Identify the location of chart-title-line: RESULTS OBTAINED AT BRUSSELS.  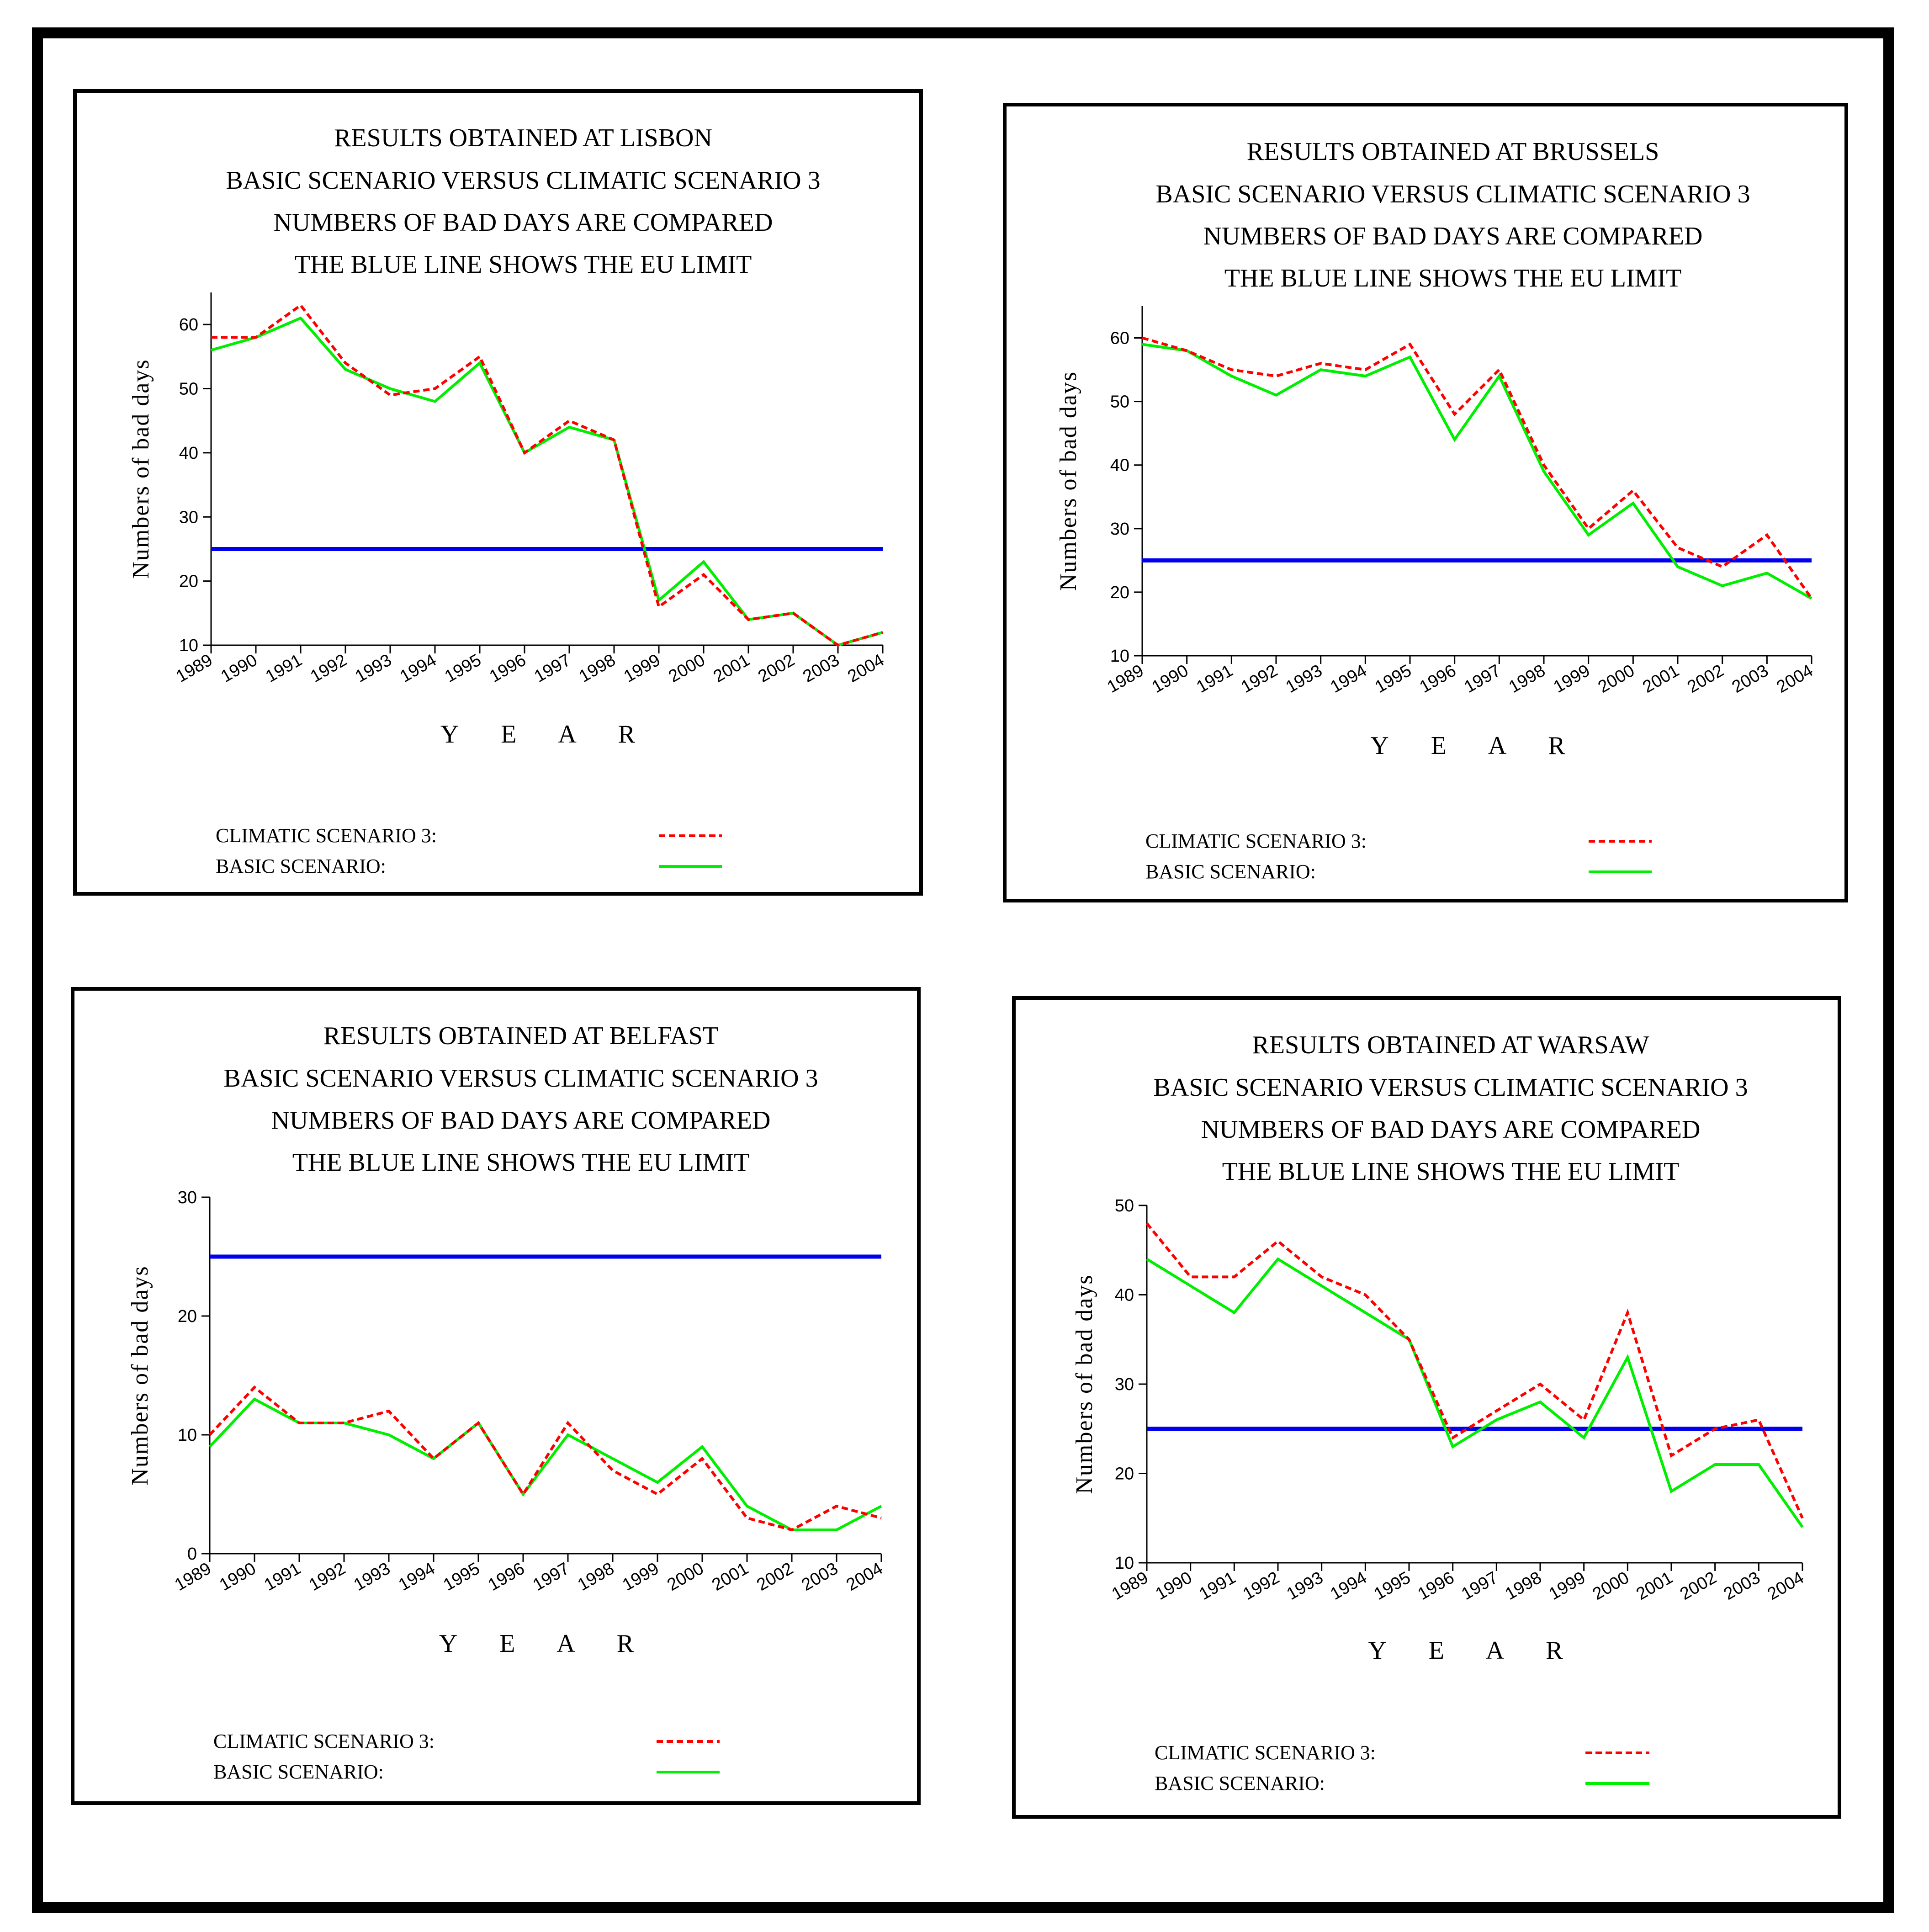
(1453, 152).